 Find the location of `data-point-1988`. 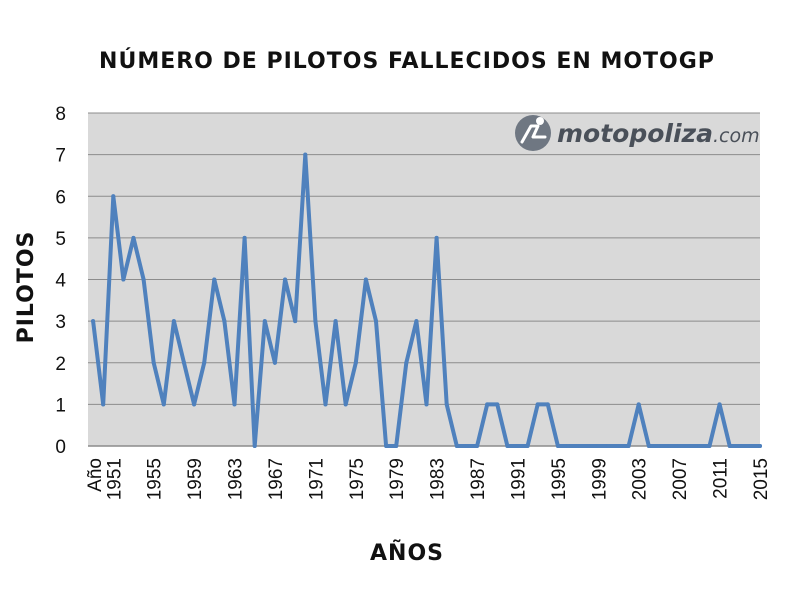

data-point-1988 is located at coordinates (487, 404).